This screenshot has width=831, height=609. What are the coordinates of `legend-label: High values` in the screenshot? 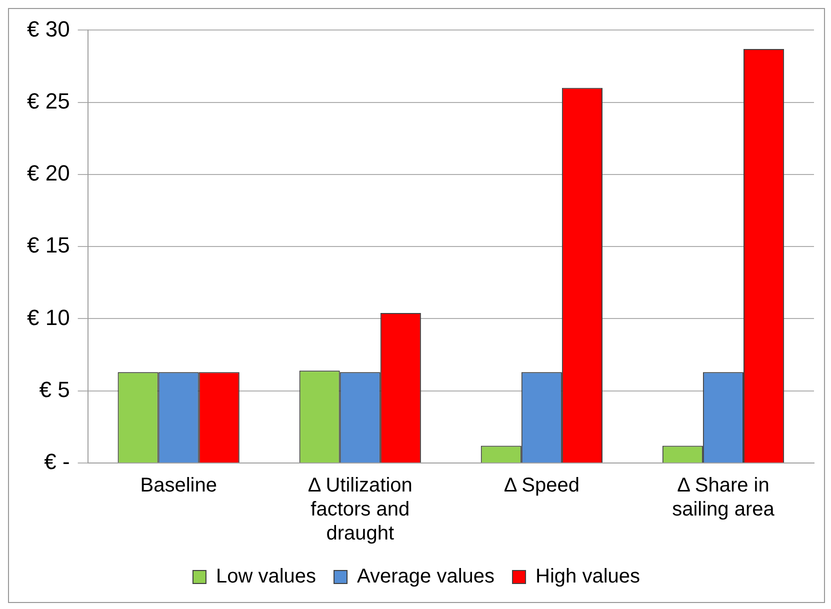 It's located at (588, 577).